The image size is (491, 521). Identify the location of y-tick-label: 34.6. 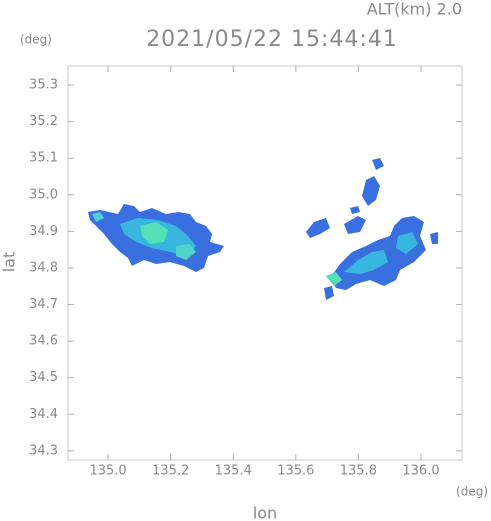
(43, 341).